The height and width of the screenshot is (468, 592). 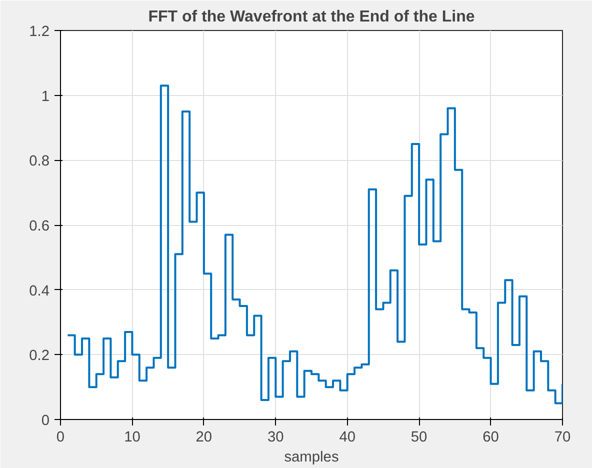 What do you see at coordinates (562, 438) in the screenshot?
I see `x-tick-label: 70` at bounding box center [562, 438].